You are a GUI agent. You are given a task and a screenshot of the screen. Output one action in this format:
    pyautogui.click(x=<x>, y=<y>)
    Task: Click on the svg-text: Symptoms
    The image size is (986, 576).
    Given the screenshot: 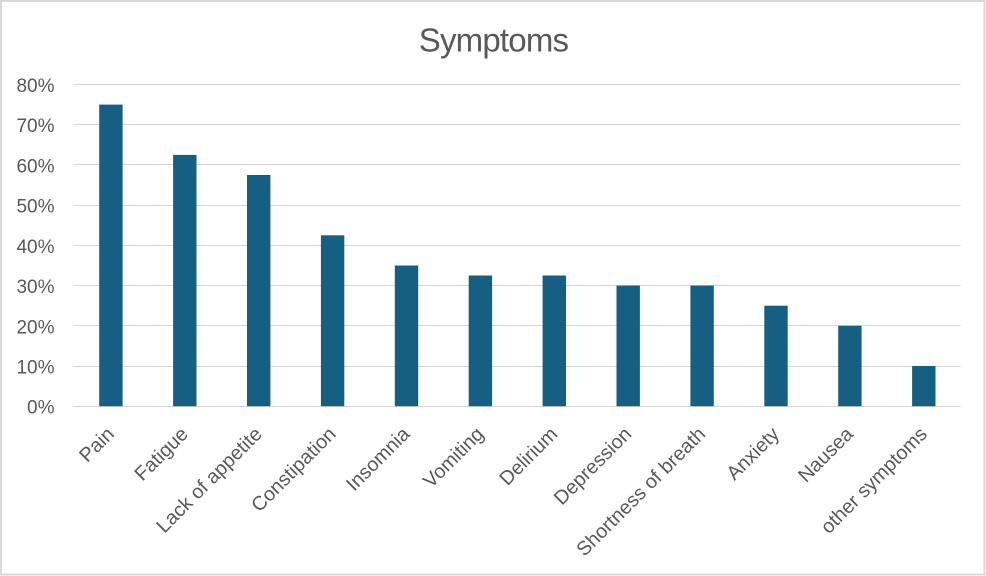 What is the action you would take?
    pyautogui.click(x=494, y=39)
    